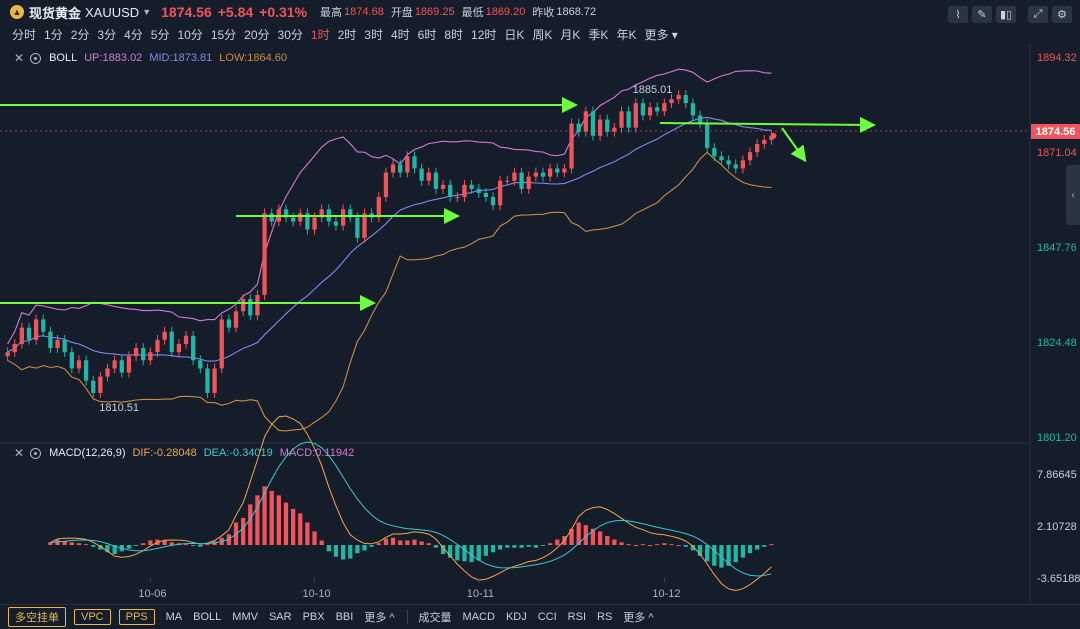 Image resolution: width=1080 pixels, height=629 pixels. What do you see at coordinates (313, 617) in the screenshot?
I see `indicator-button: PBX` at bounding box center [313, 617].